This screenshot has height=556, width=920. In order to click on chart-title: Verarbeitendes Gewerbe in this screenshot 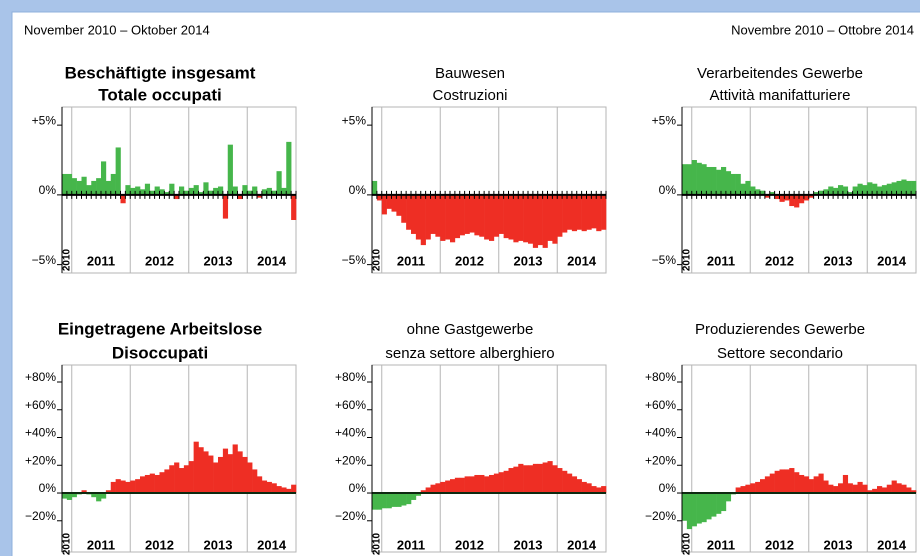, I will do `click(780, 73)`.